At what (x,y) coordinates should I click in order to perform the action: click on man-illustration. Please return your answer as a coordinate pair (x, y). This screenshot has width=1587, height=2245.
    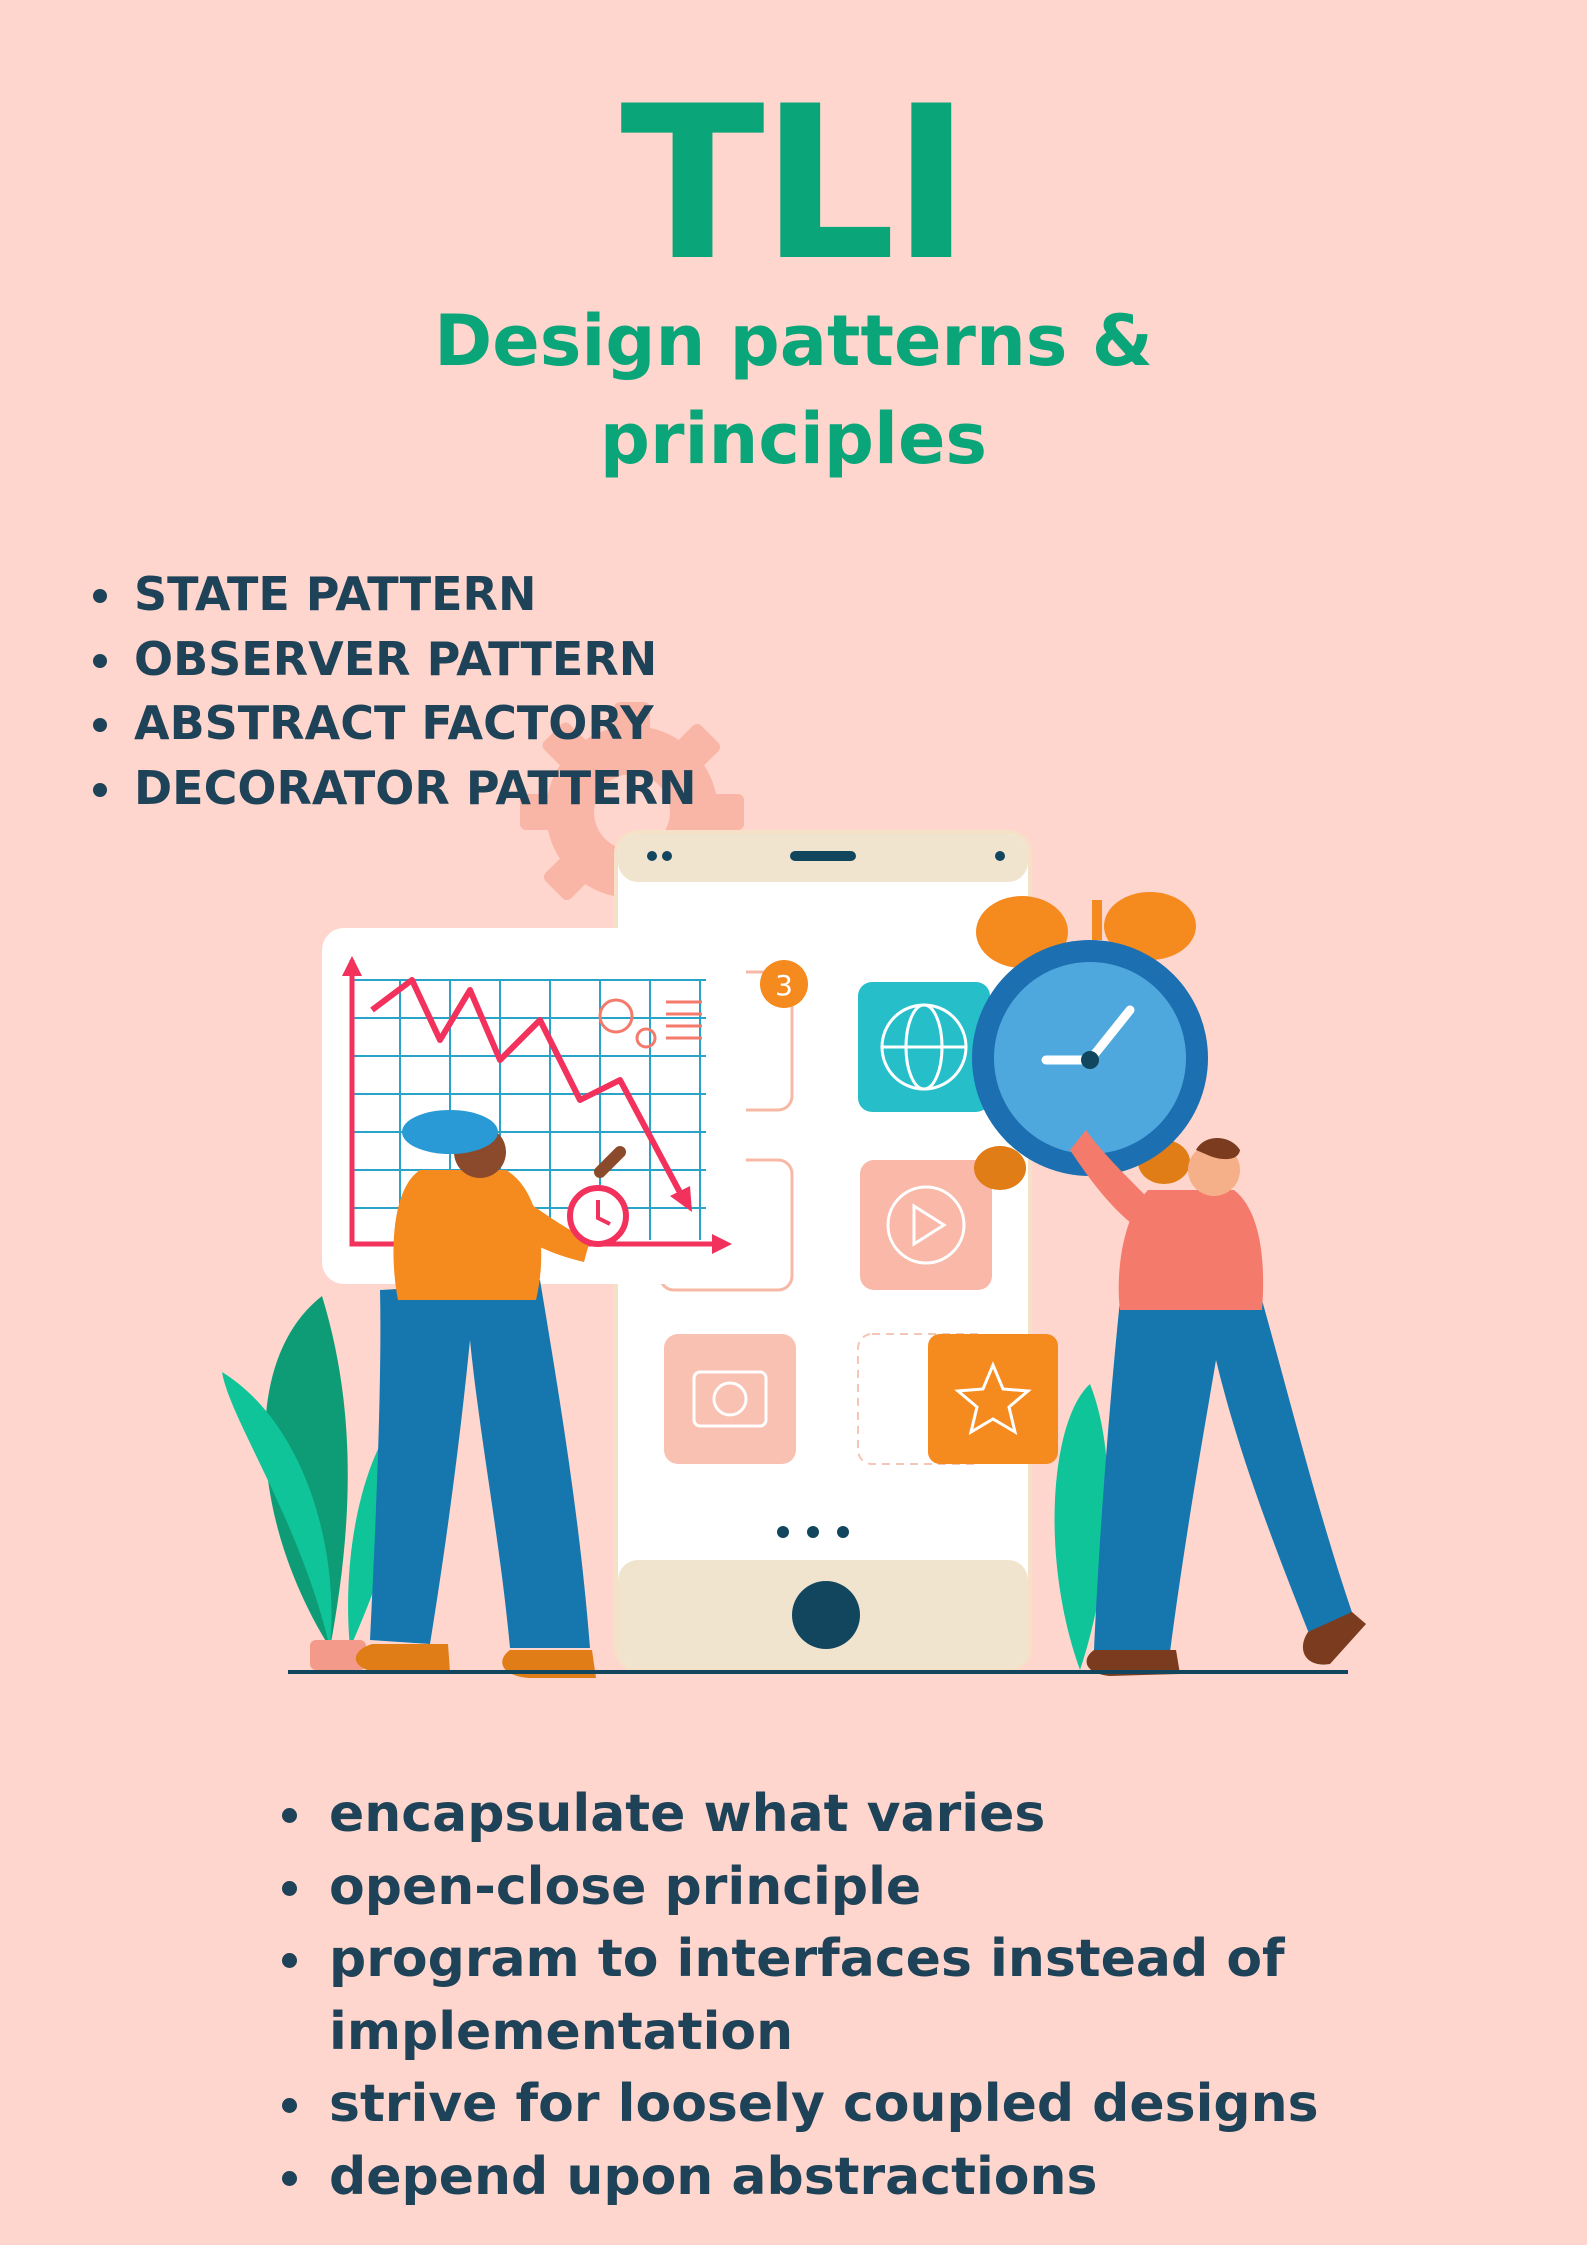
    Looking at the image, I should click on (1218, 1403).